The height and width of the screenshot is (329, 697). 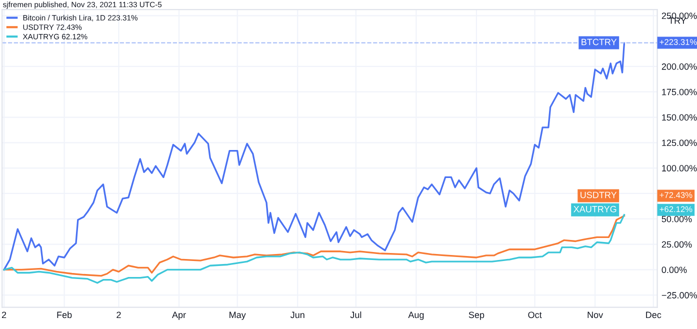 I want to click on annotation: BTCTRY, so click(x=599, y=42).